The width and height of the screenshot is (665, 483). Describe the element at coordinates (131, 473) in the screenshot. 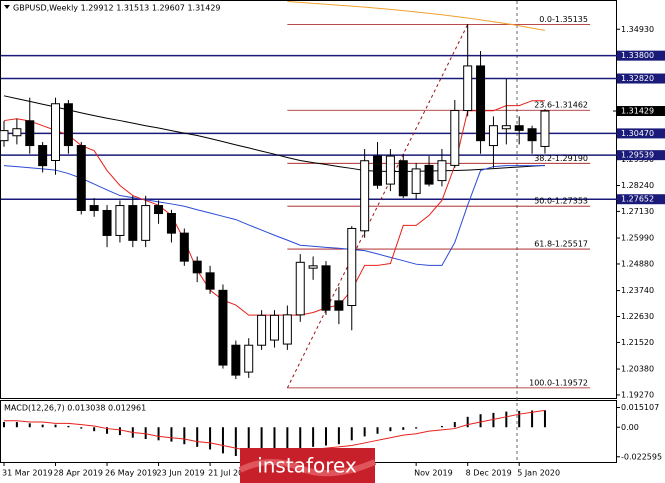

I see `x-tick-label: 26 May 2019` at that location.